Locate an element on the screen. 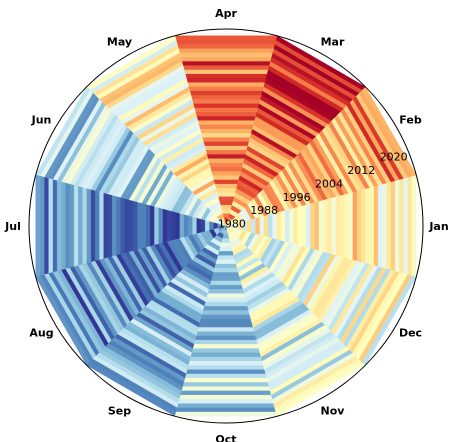 The image size is (451, 442). heatmap-cell-oct-1992 is located at coordinates (226, 283).